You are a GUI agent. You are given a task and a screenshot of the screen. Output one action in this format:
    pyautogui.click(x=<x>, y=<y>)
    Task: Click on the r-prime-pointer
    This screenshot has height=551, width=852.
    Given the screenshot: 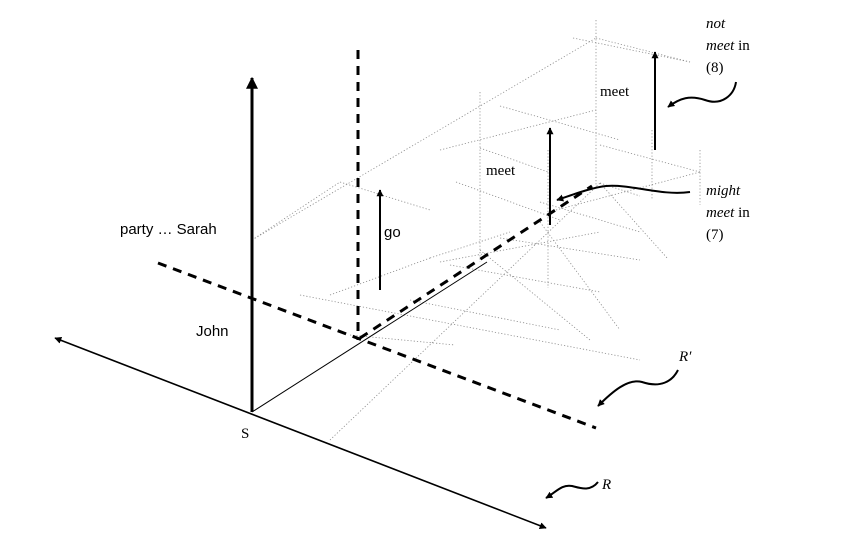 What is the action you would take?
    pyautogui.click(x=638, y=388)
    